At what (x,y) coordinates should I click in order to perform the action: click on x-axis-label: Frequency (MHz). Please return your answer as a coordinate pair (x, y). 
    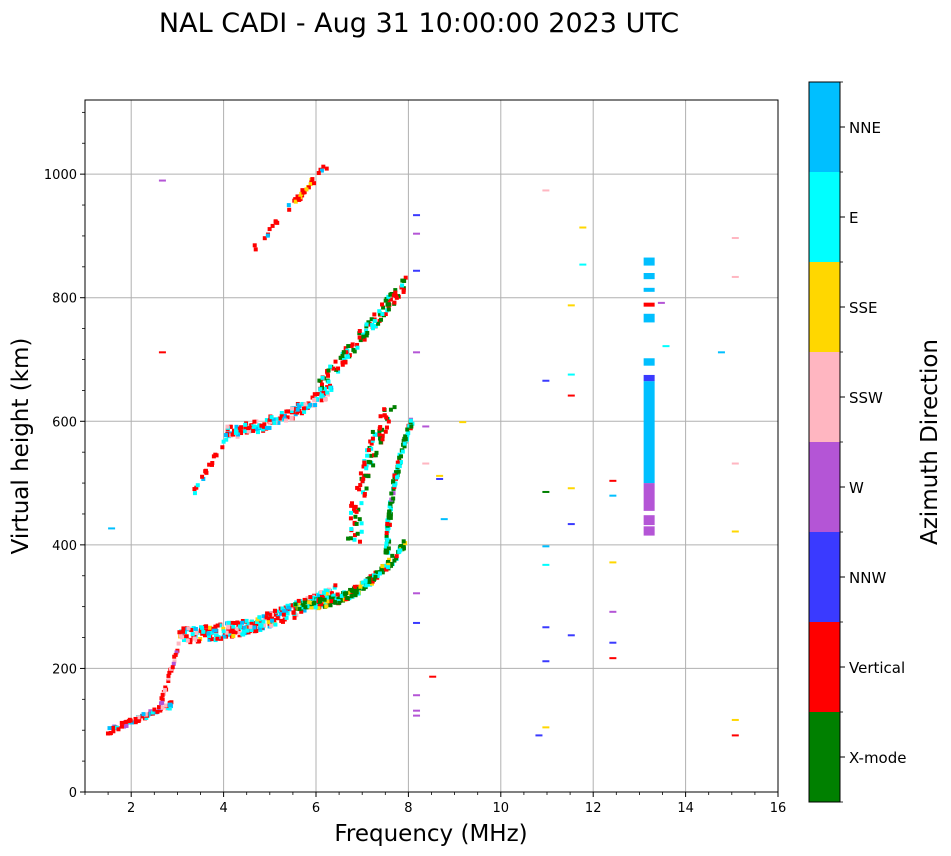
    Looking at the image, I should click on (430, 834).